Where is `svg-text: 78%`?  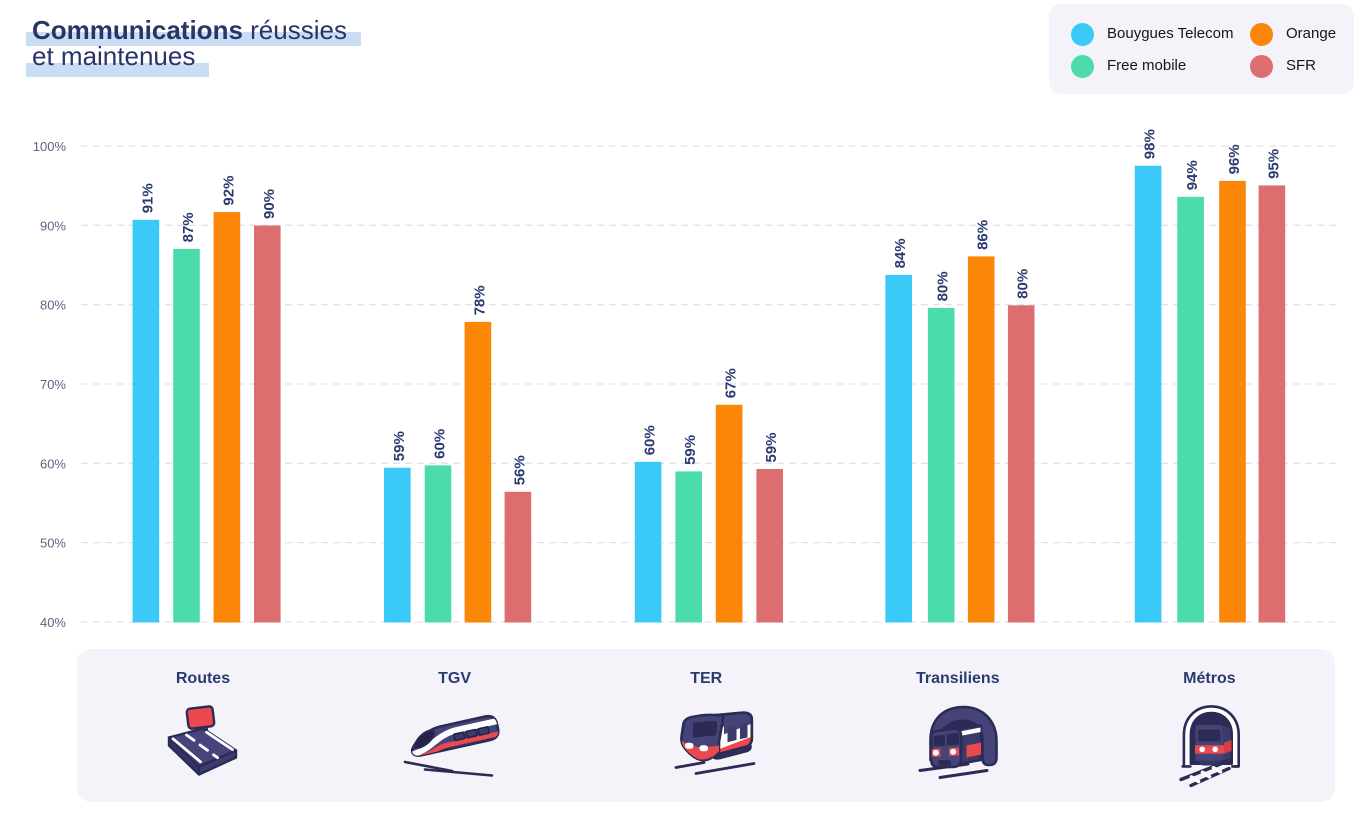 svg-text: 78% is located at coordinates (479, 300).